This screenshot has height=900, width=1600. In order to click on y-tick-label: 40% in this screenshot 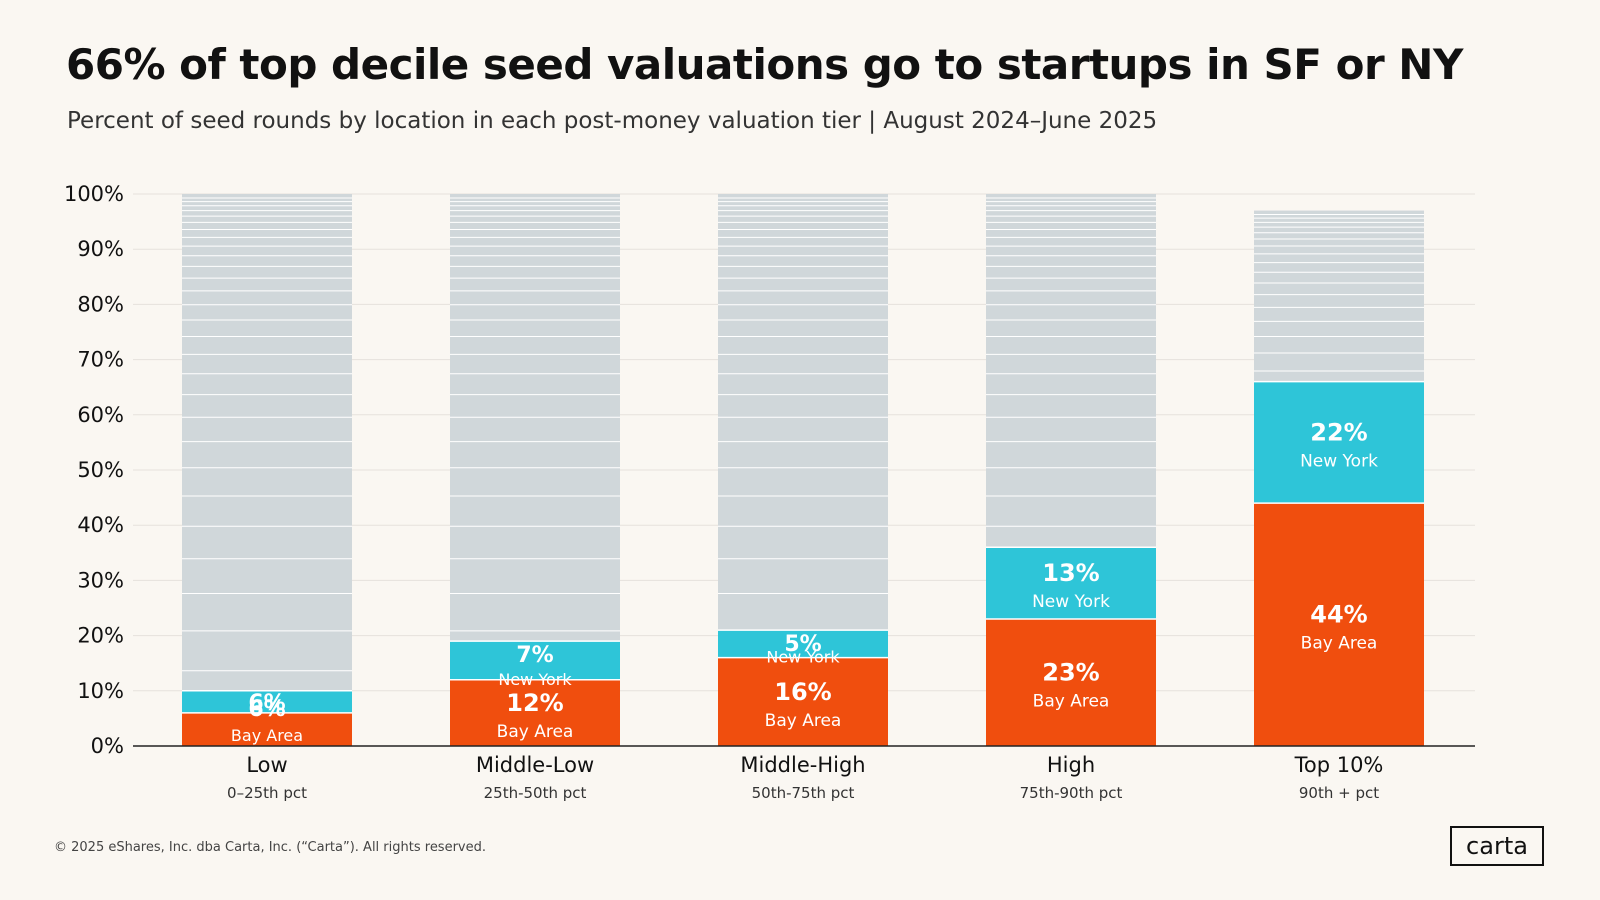, I will do `click(100, 525)`.